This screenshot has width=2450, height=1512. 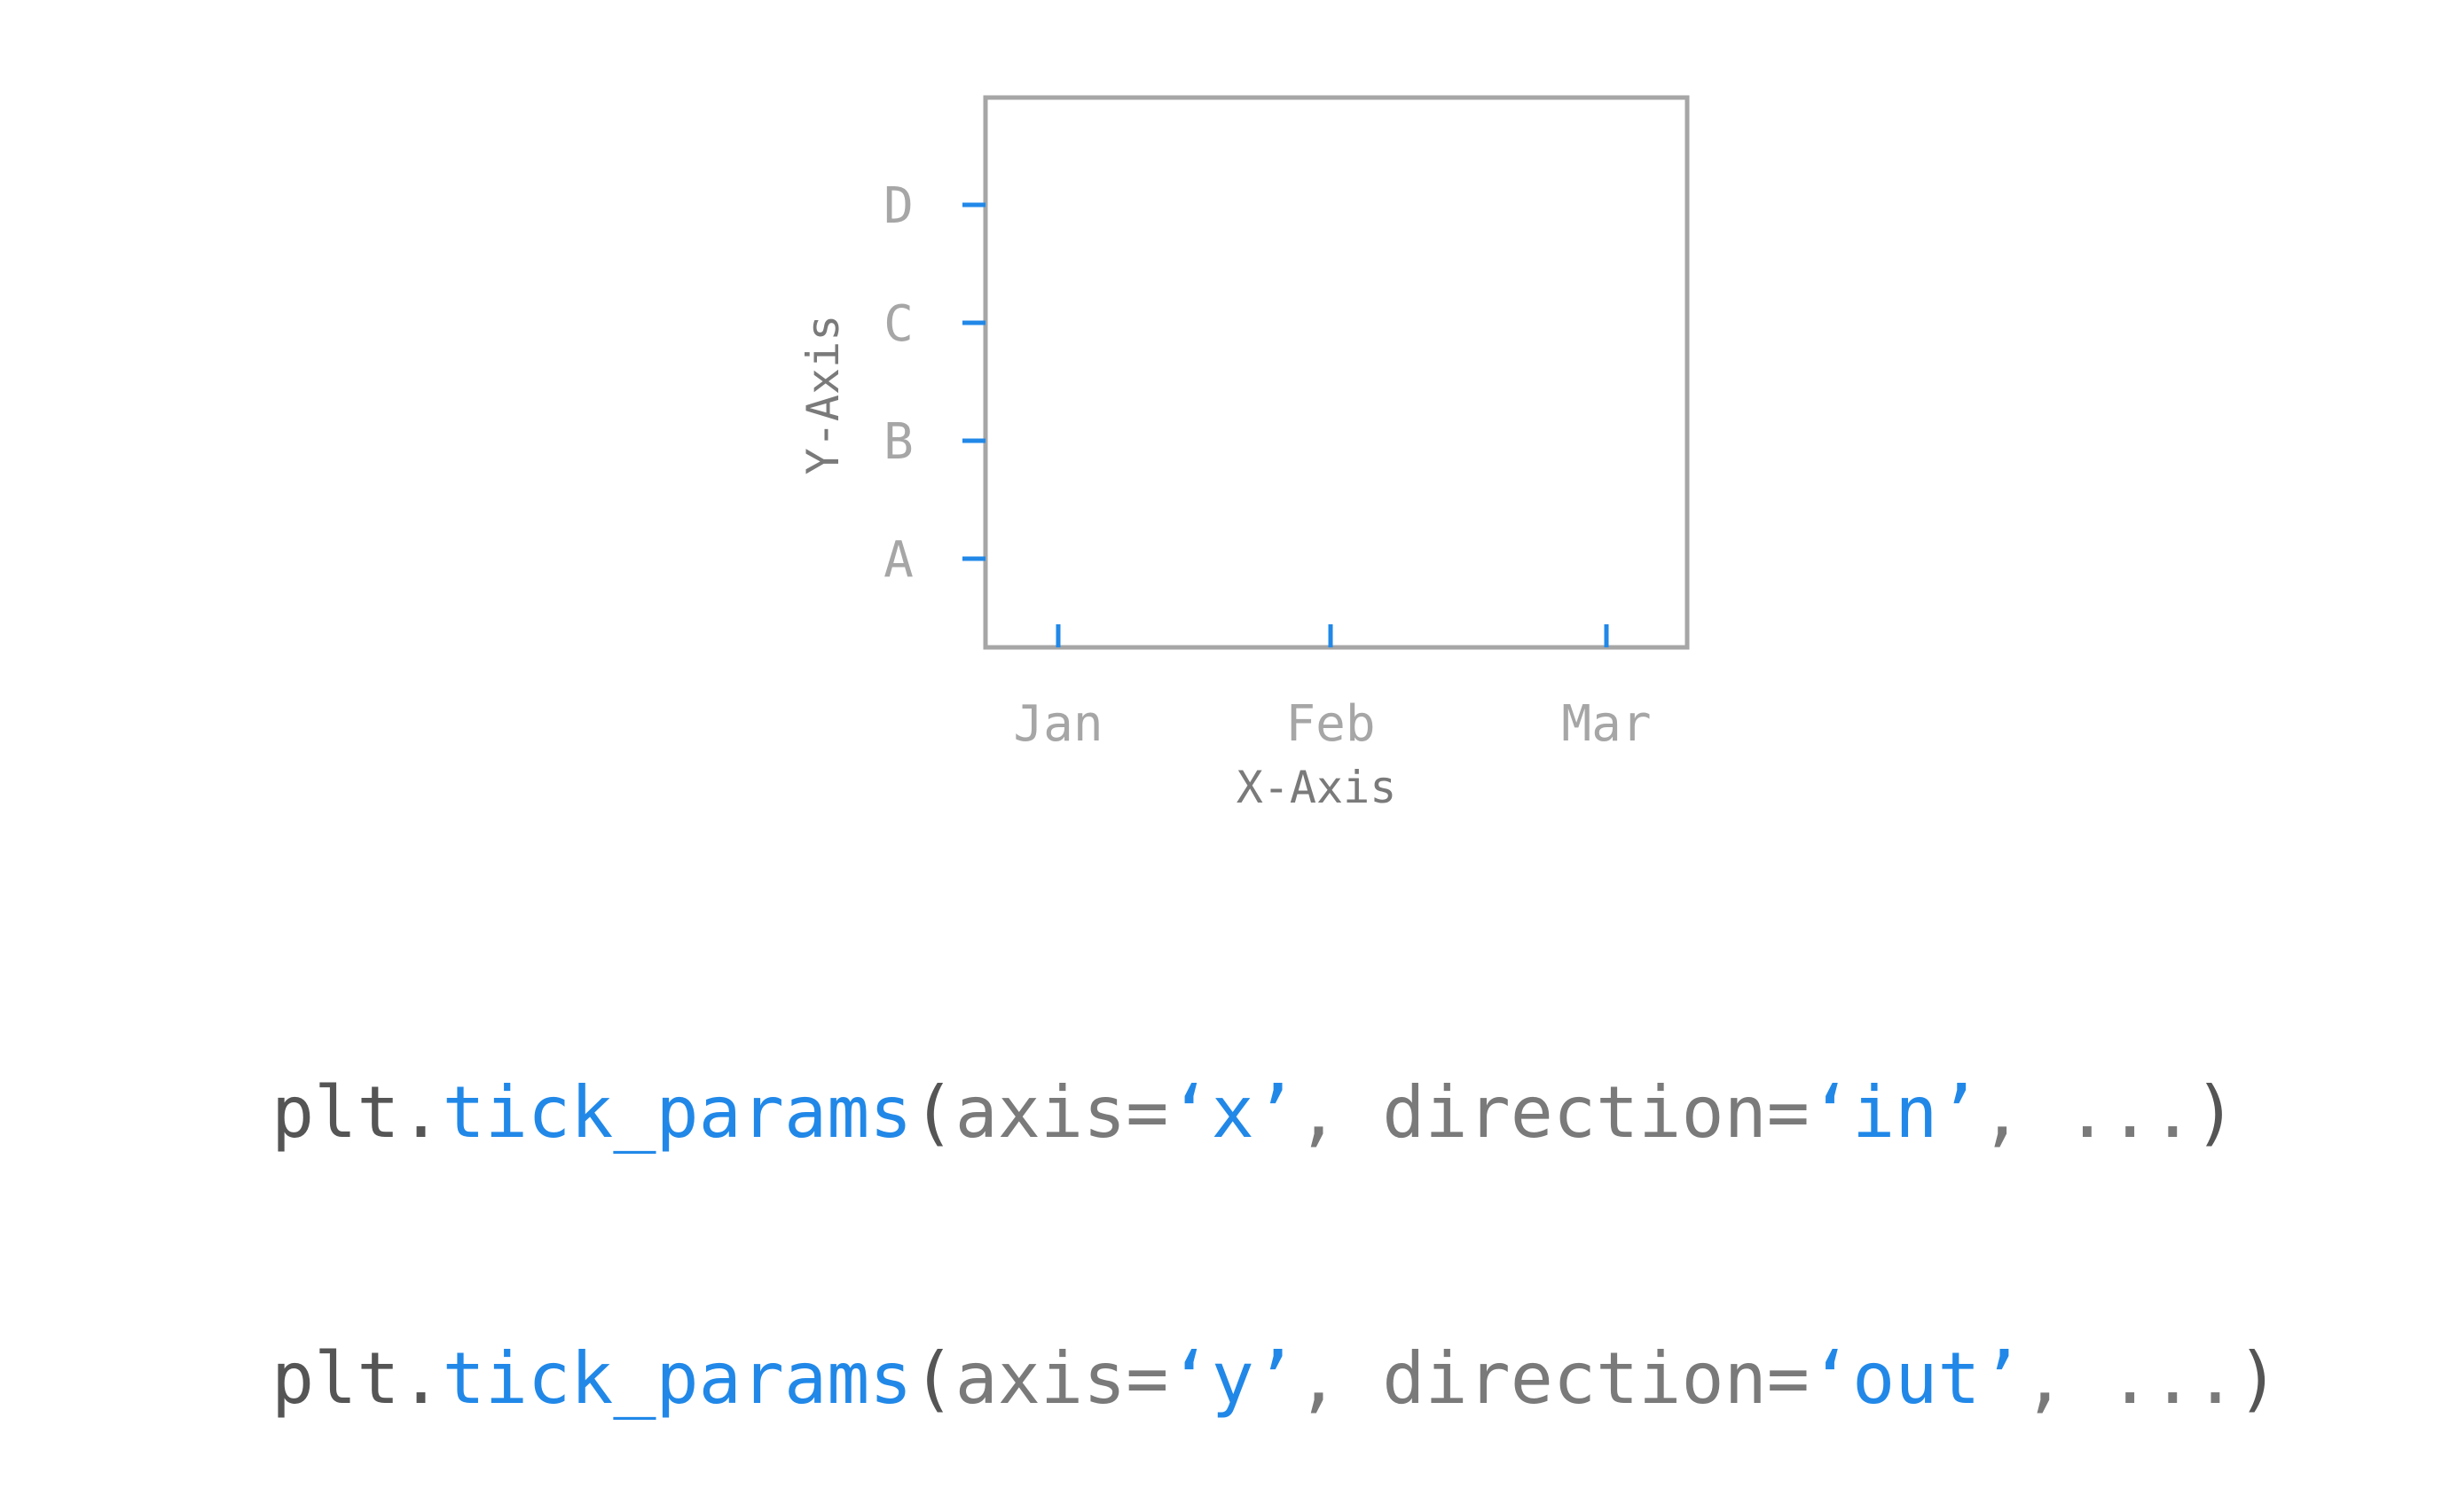 What do you see at coordinates (823, 395) in the screenshot?
I see `y-axis-label: Y-Axis` at bounding box center [823, 395].